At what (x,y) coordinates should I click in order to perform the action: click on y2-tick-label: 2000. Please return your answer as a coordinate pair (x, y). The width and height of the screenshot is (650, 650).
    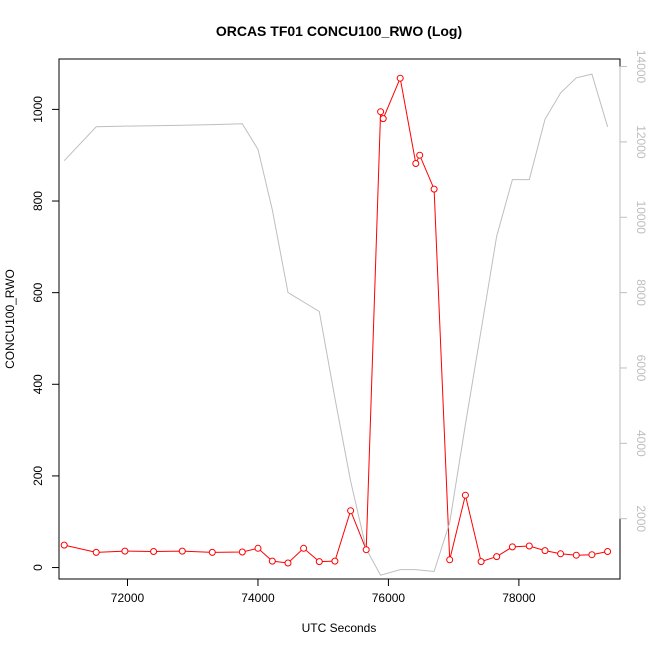
    Looking at the image, I should click on (641, 518).